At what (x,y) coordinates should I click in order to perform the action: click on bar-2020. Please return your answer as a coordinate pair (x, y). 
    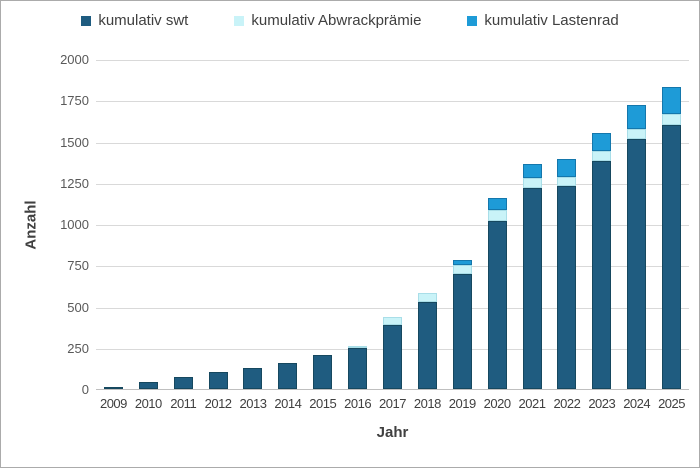
    Looking at the image, I should click on (497, 293).